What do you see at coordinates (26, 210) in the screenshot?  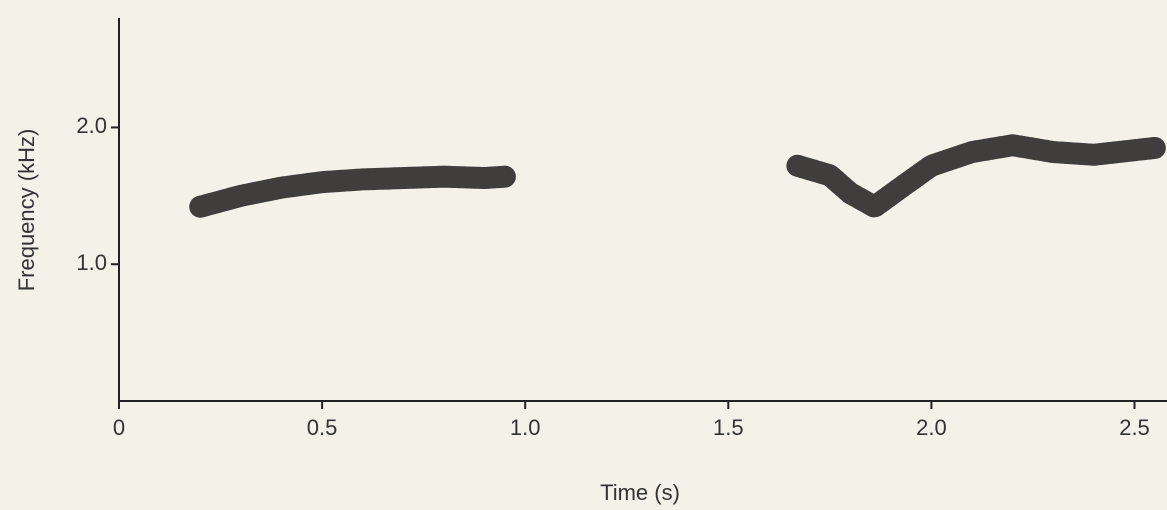 I see `y-axis-label: Frequency (kHz)` at bounding box center [26, 210].